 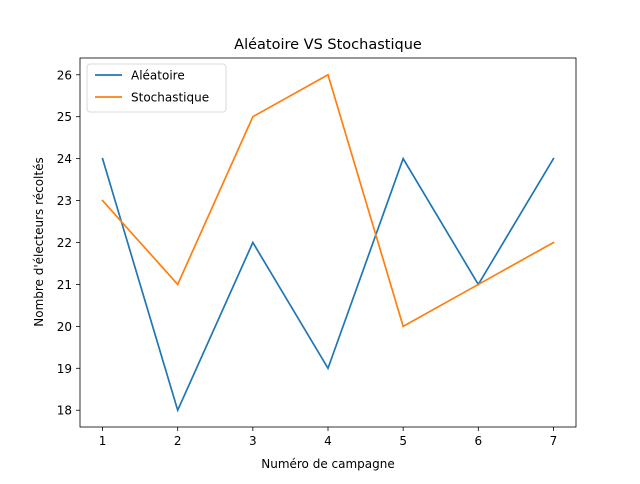 What do you see at coordinates (158, 76) in the screenshot?
I see `legend-label-1: Aléatoire` at bounding box center [158, 76].